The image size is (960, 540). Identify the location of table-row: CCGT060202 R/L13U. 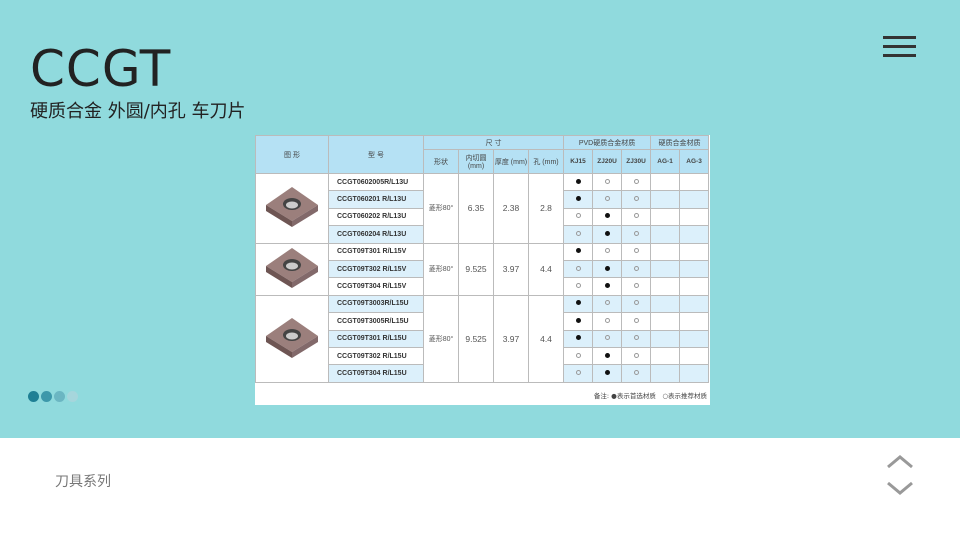
(483, 217).